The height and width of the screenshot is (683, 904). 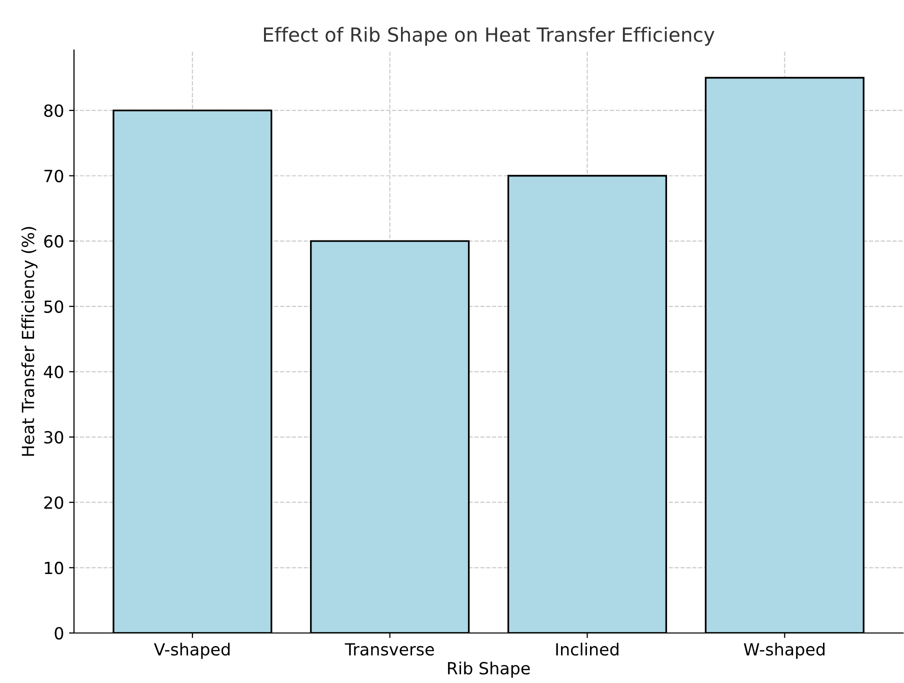 I want to click on y-tick-label: 30, so click(x=54, y=437).